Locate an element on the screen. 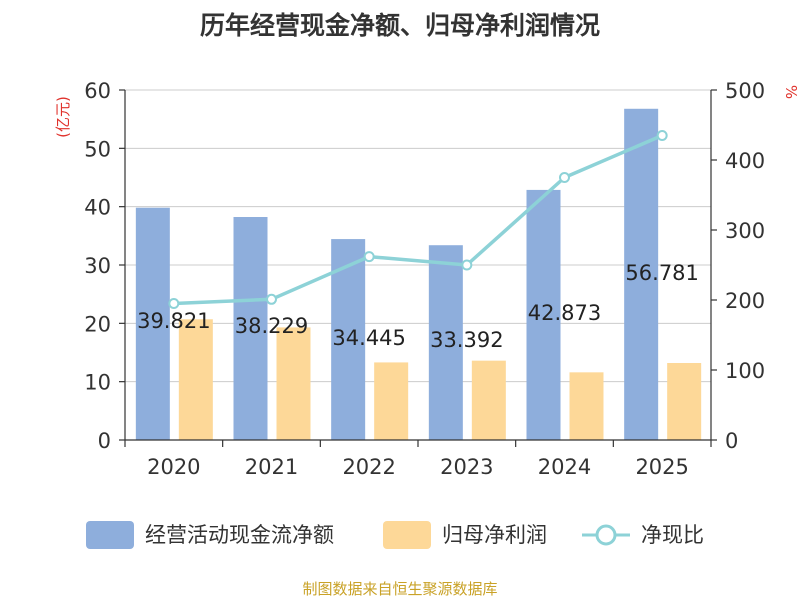 The image size is (800, 600). data-label-cashflow-2024: 42.873 is located at coordinates (564, 313).